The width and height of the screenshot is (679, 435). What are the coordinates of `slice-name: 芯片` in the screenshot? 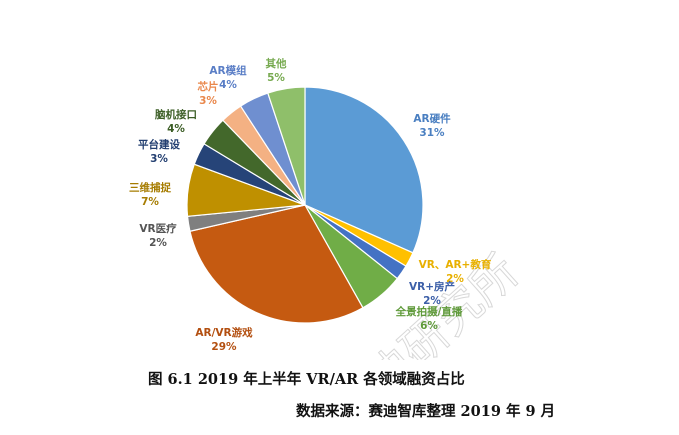 It's located at (208, 86).